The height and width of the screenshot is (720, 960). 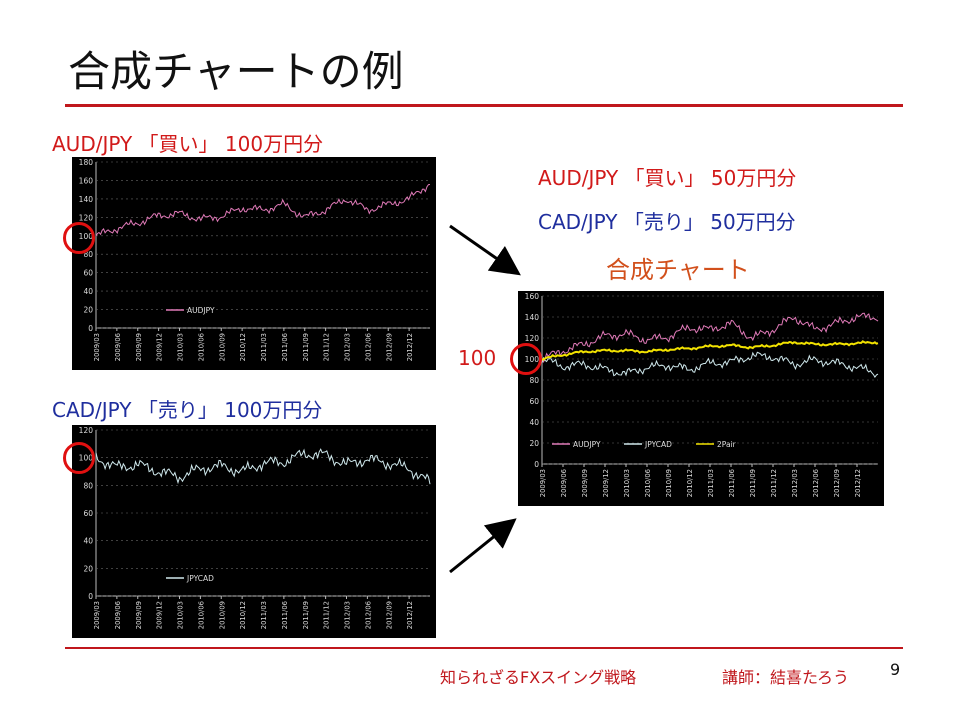 I want to click on caption-aud-buy: AUD/JPY 「買い」 100万円分, so click(x=188, y=144).